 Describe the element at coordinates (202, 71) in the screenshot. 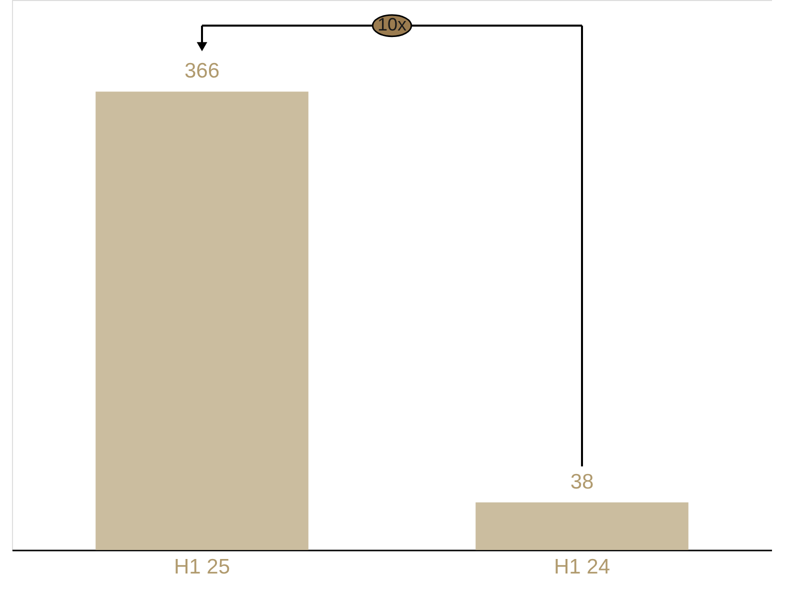

I see `data-label: 366` at that location.